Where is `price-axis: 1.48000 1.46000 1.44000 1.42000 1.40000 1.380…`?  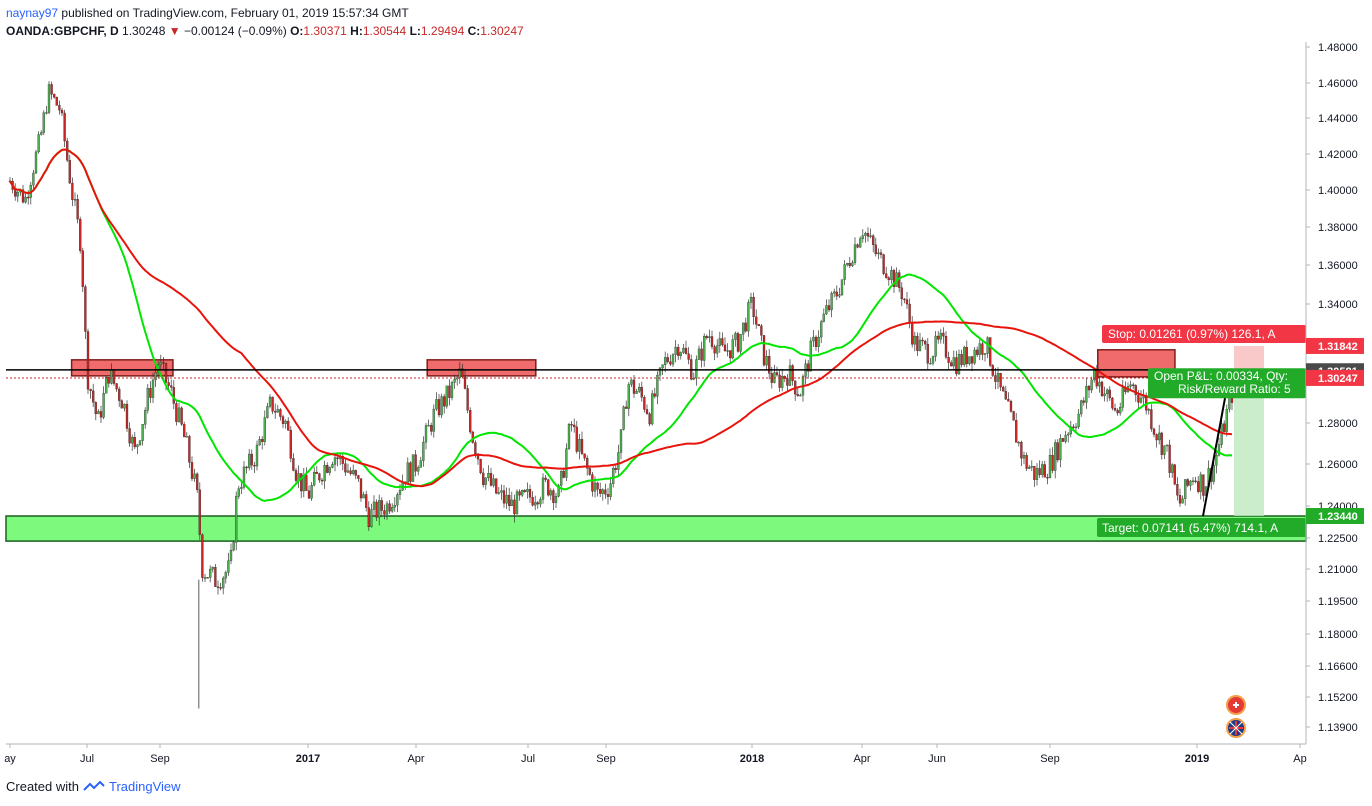
price-axis: 1.48000 1.46000 1.44000 1.42000 1.40000 1.380… is located at coordinates (1335, 388).